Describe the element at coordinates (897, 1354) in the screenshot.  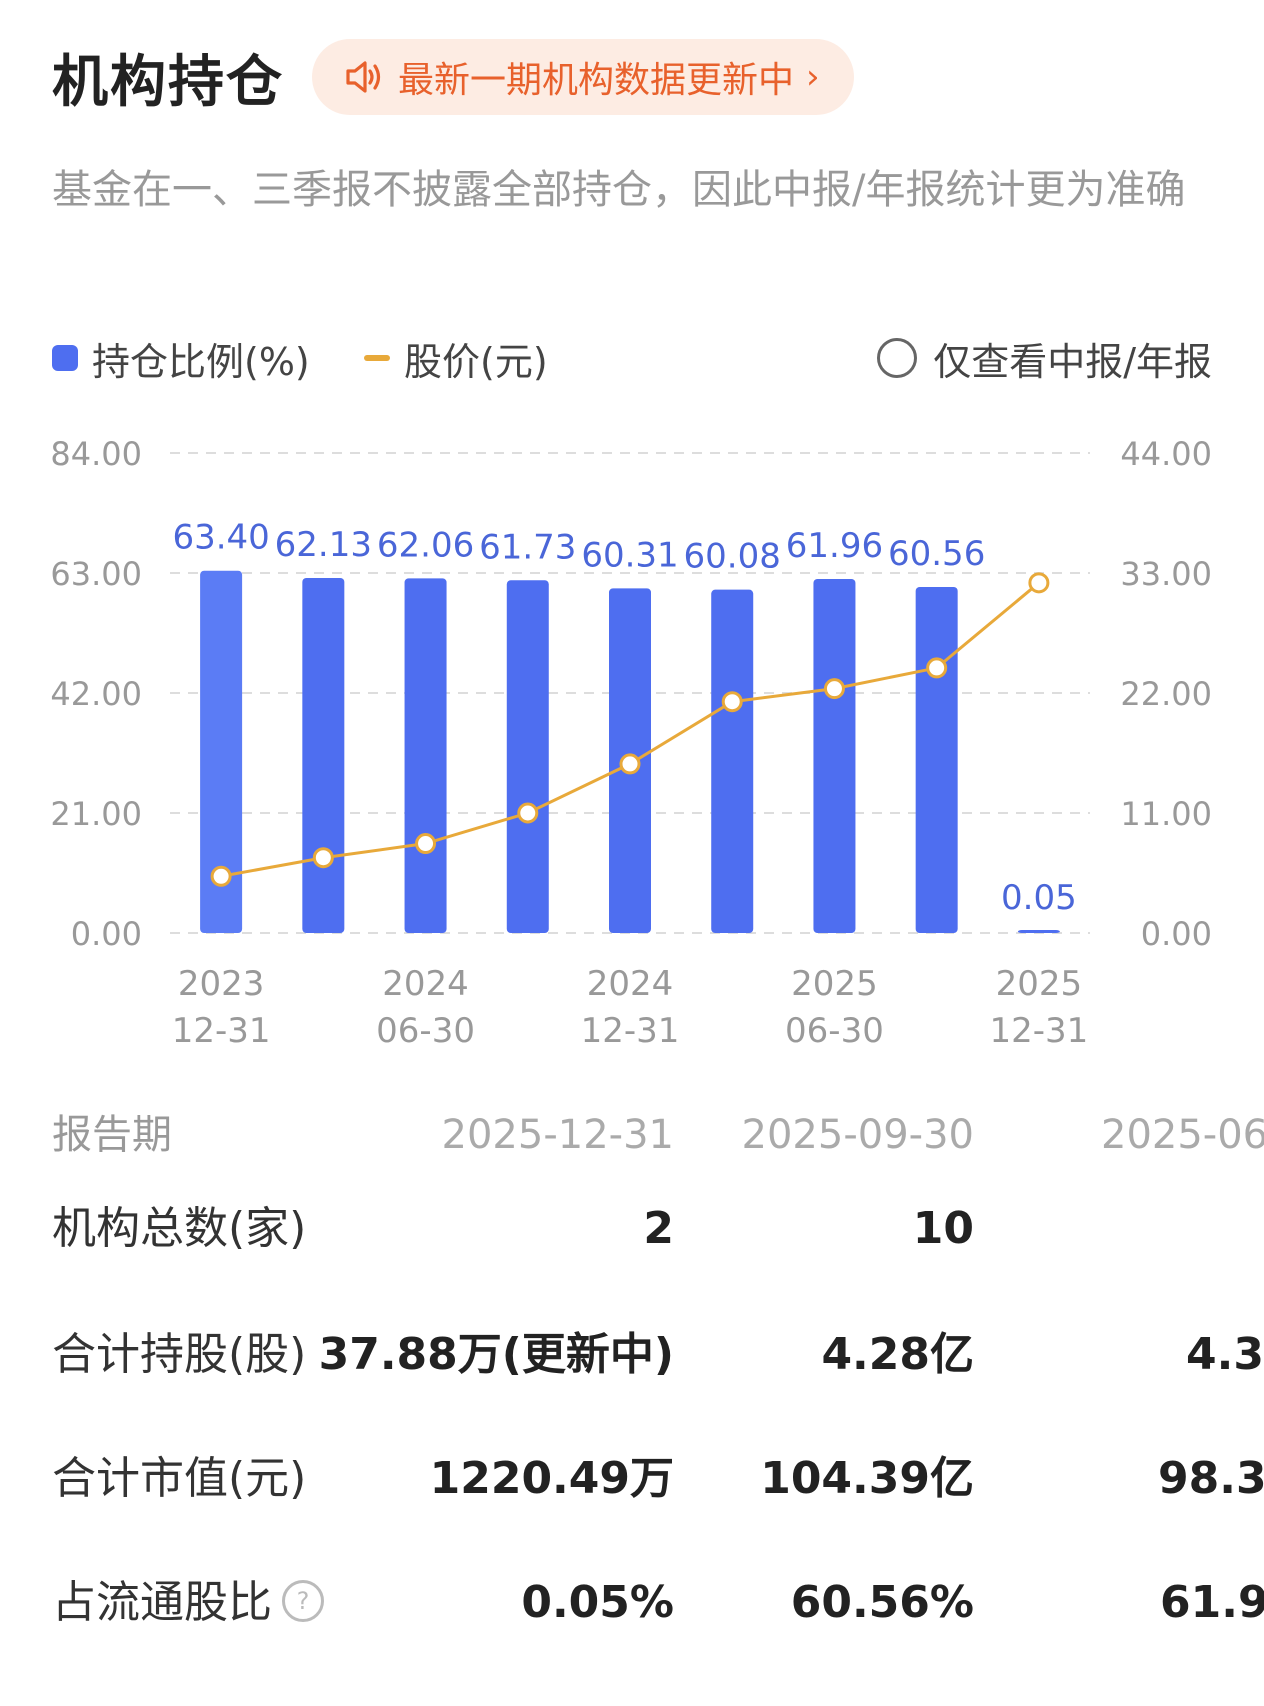
I see `table-cell: 4.28亿` at that location.